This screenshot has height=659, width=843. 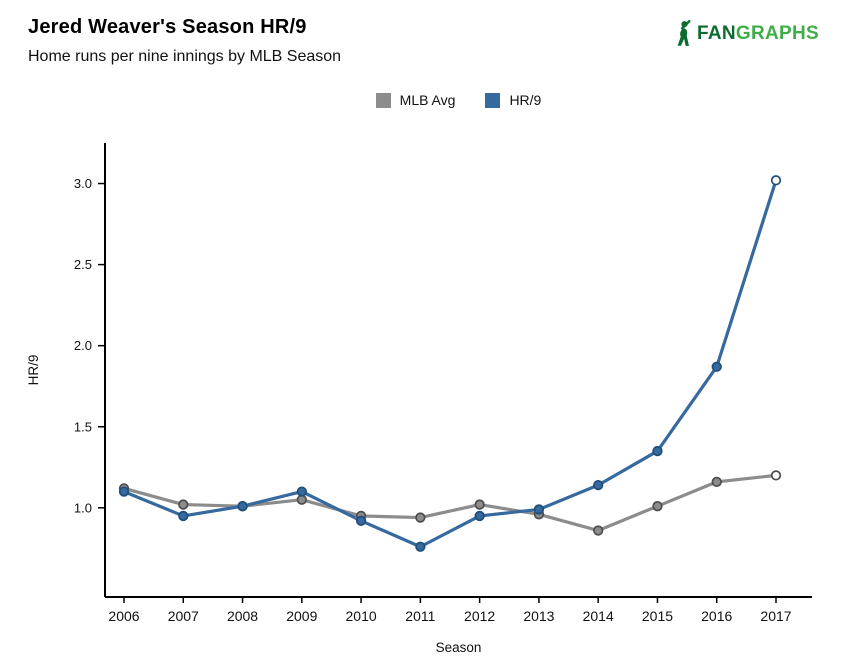 What do you see at coordinates (716, 33) in the screenshot?
I see `logo-text-fan: FAN` at bounding box center [716, 33].